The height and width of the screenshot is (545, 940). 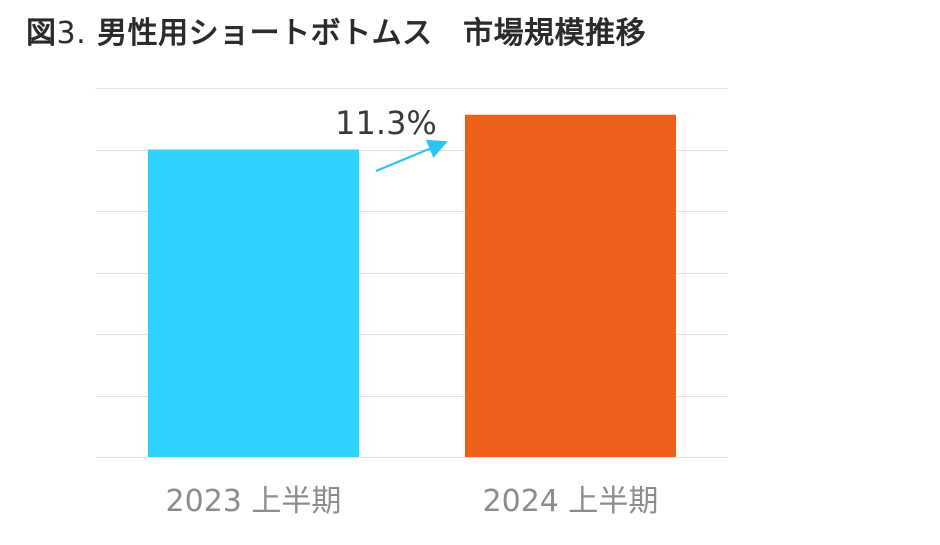 What do you see at coordinates (571, 501) in the screenshot?
I see `category-label: 2024 上半期` at bounding box center [571, 501].